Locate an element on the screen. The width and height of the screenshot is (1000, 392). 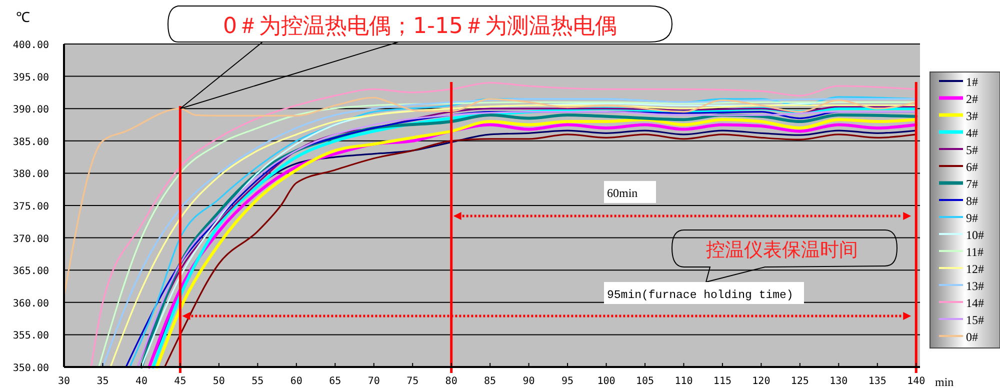
x-tick-label: 125 is located at coordinates (799, 381).